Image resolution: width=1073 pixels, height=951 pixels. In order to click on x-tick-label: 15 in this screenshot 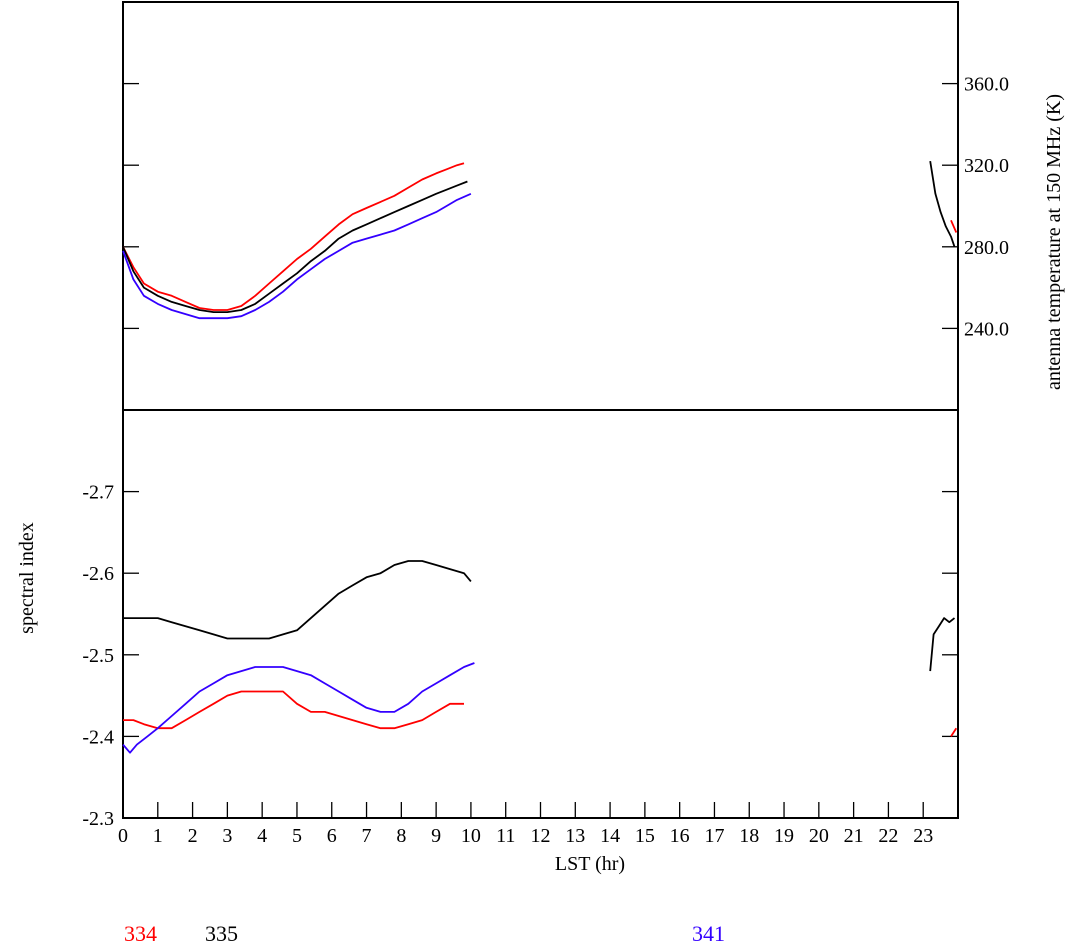, I will do `click(645, 836)`.